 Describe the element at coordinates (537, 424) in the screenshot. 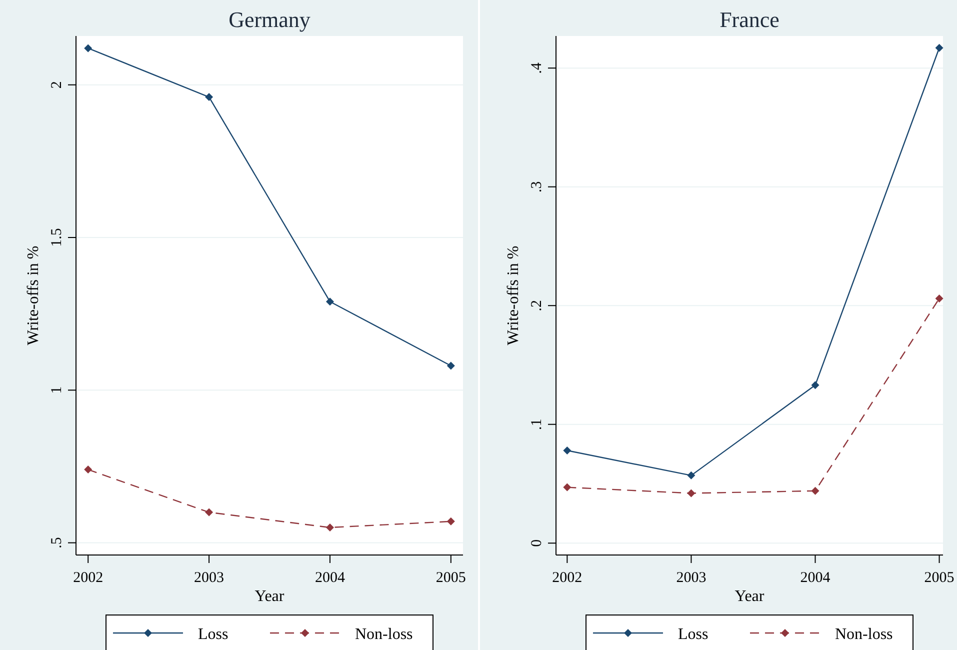

I see `y-tick-label: .1` at that location.